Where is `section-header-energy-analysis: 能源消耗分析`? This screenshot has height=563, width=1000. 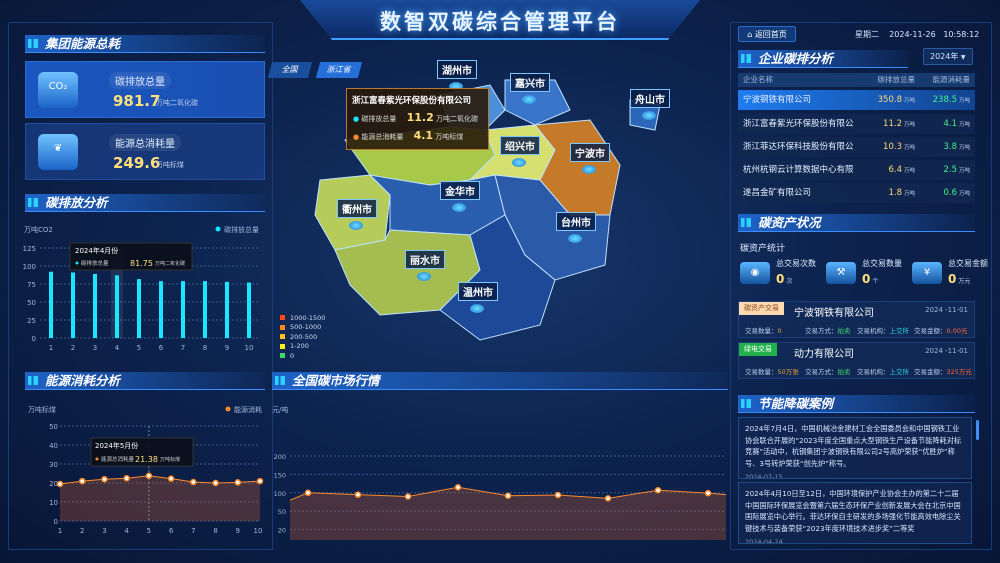
section-header-energy-analysis: 能源消耗分析 is located at coordinates (145, 381).